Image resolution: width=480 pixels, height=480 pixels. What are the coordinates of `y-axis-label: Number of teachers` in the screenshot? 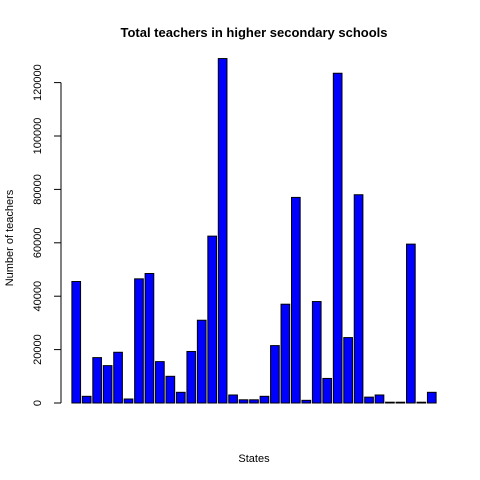 It's located at (10, 237).